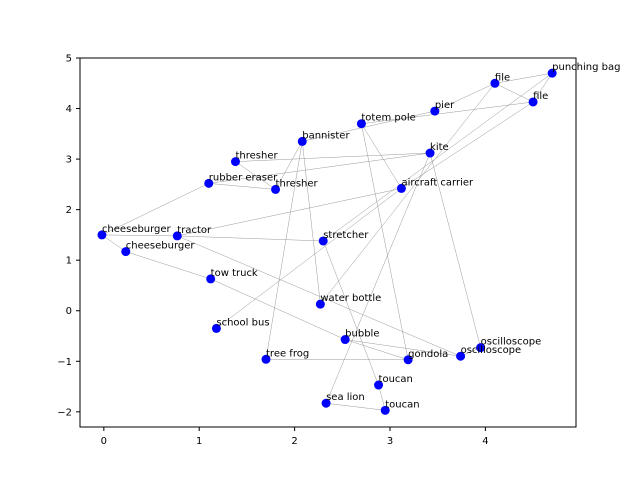  I want to click on y-tick-label: 3, so click(69, 160).